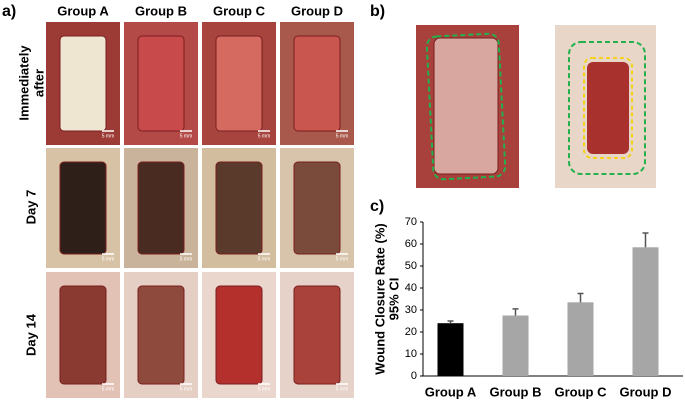  What do you see at coordinates (646, 391) in the screenshot?
I see `x-tick-label: Group D` at bounding box center [646, 391].